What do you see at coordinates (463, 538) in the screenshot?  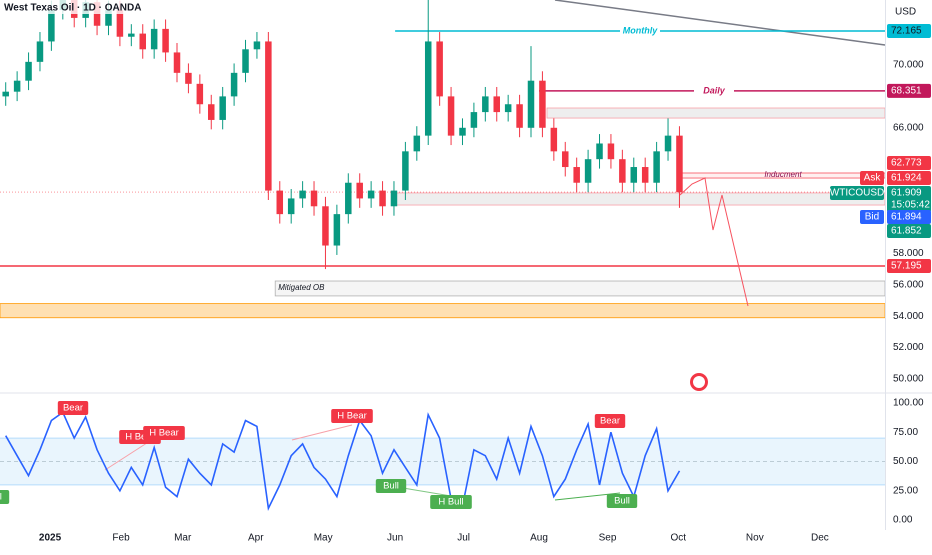 I see `x-tick-label: Jul` at bounding box center [463, 538].